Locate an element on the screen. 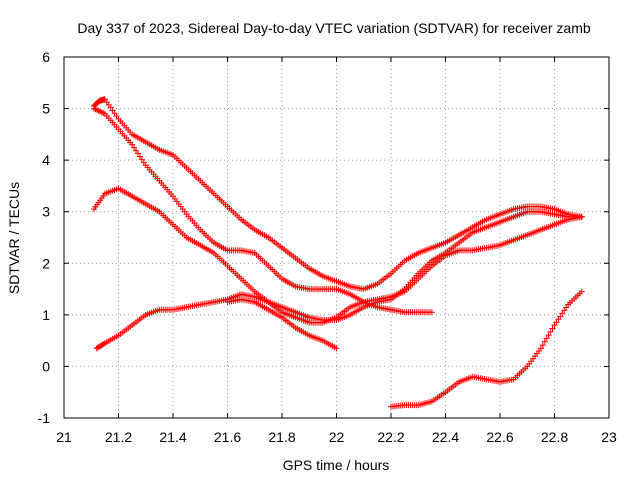 The width and height of the screenshot is (640, 480). x-tick-label: 22 is located at coordinates (337, 437).